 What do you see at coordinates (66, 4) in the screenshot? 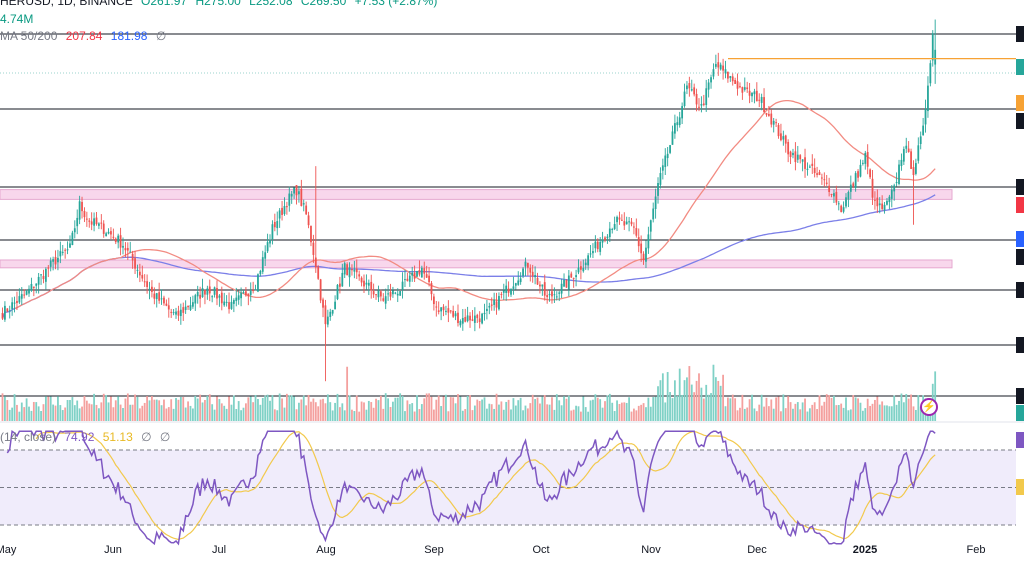
I see `symbol-title: HERUSD, 1D, BINANCE` at bounding box center [66, 4].